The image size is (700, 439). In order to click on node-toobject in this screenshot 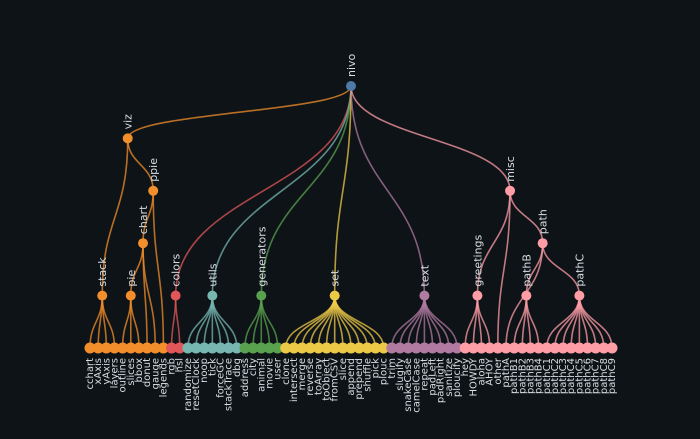, I will do `click(327, 348)`.